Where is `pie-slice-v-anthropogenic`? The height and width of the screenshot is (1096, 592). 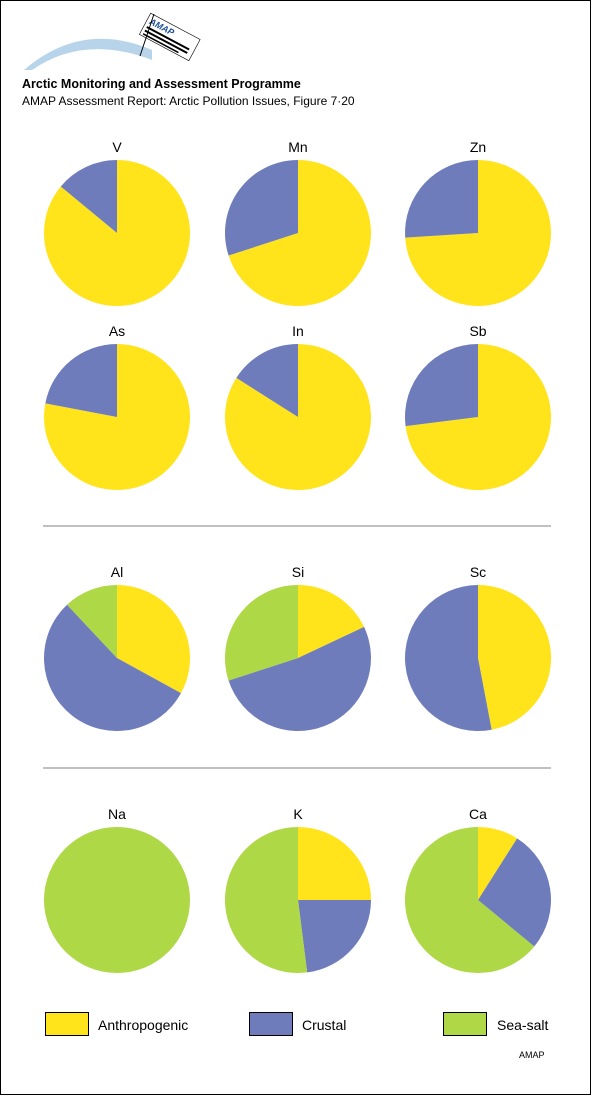 pie-slice-v-anthropogenic is located at coordinates (116, 233).